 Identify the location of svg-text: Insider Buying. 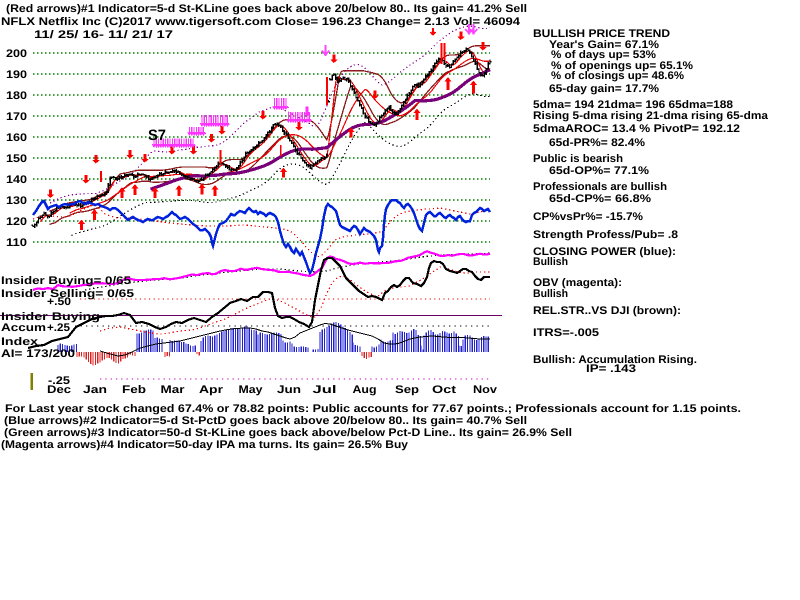
(50, 317).